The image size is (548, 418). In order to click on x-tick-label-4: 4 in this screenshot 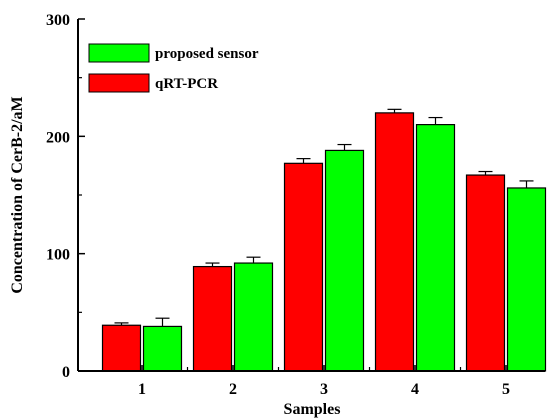, I will do `click(415, 389)`.